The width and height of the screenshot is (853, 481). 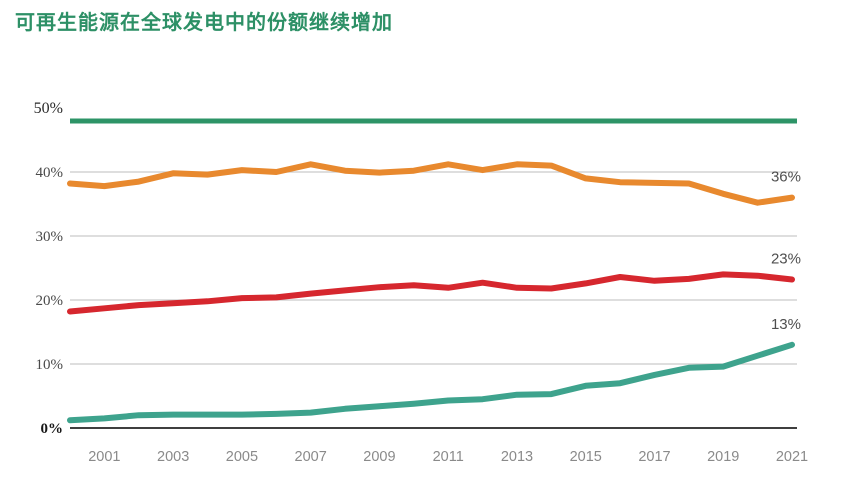 I want to click on end-label-red-line: 23%, so click(x=786, y=259).